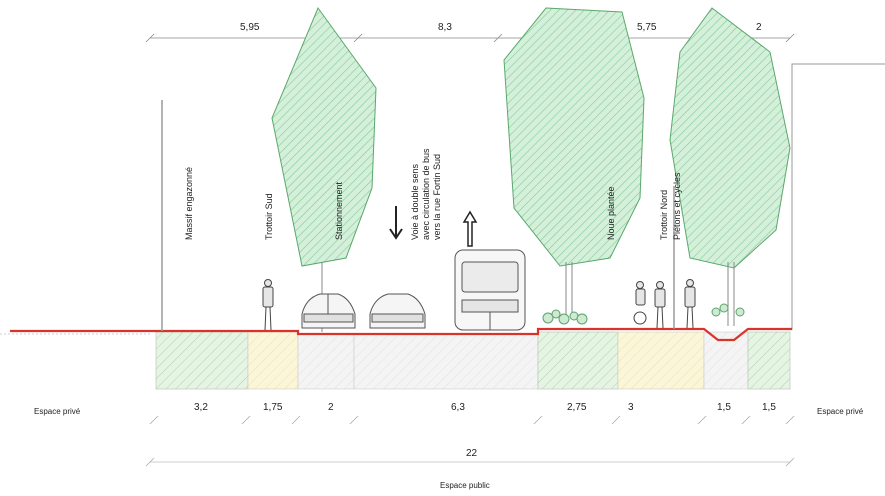 The width and height of the screenshot is (885, 496). What do you see at coordinates (446, 361) in the screenshot?
I see `band-voie` at bounding box center [446, 361].